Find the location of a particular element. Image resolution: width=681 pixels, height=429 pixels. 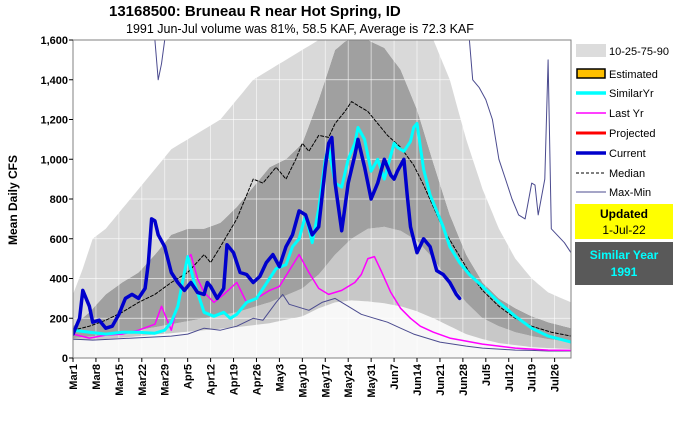

updated-box: Updated 1-Jul-22 is located at coordinates (624, 221).